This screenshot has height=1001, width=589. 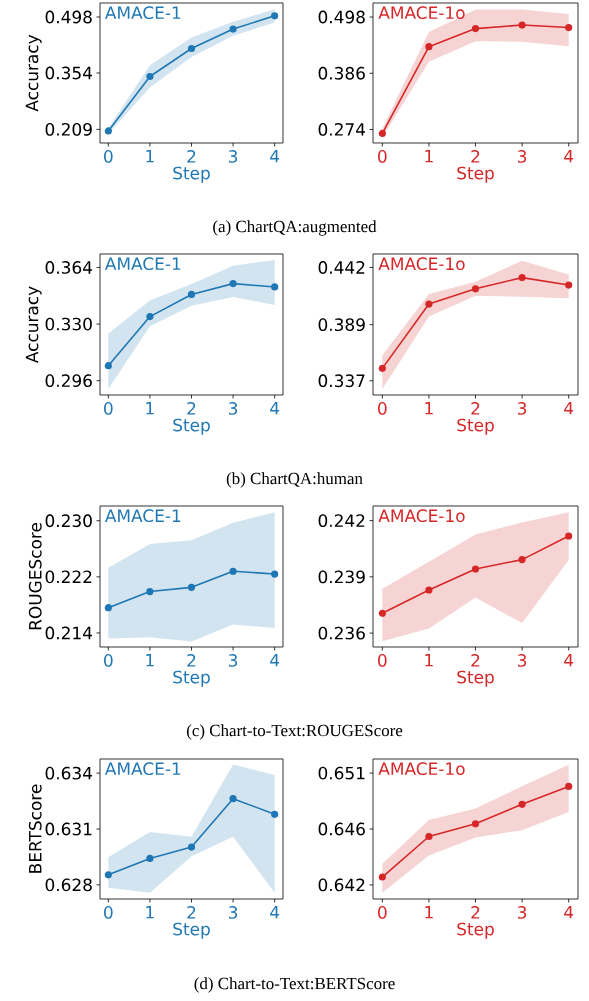 I want to click on y-tick-label: 0.214, so click(x=69, y=633).